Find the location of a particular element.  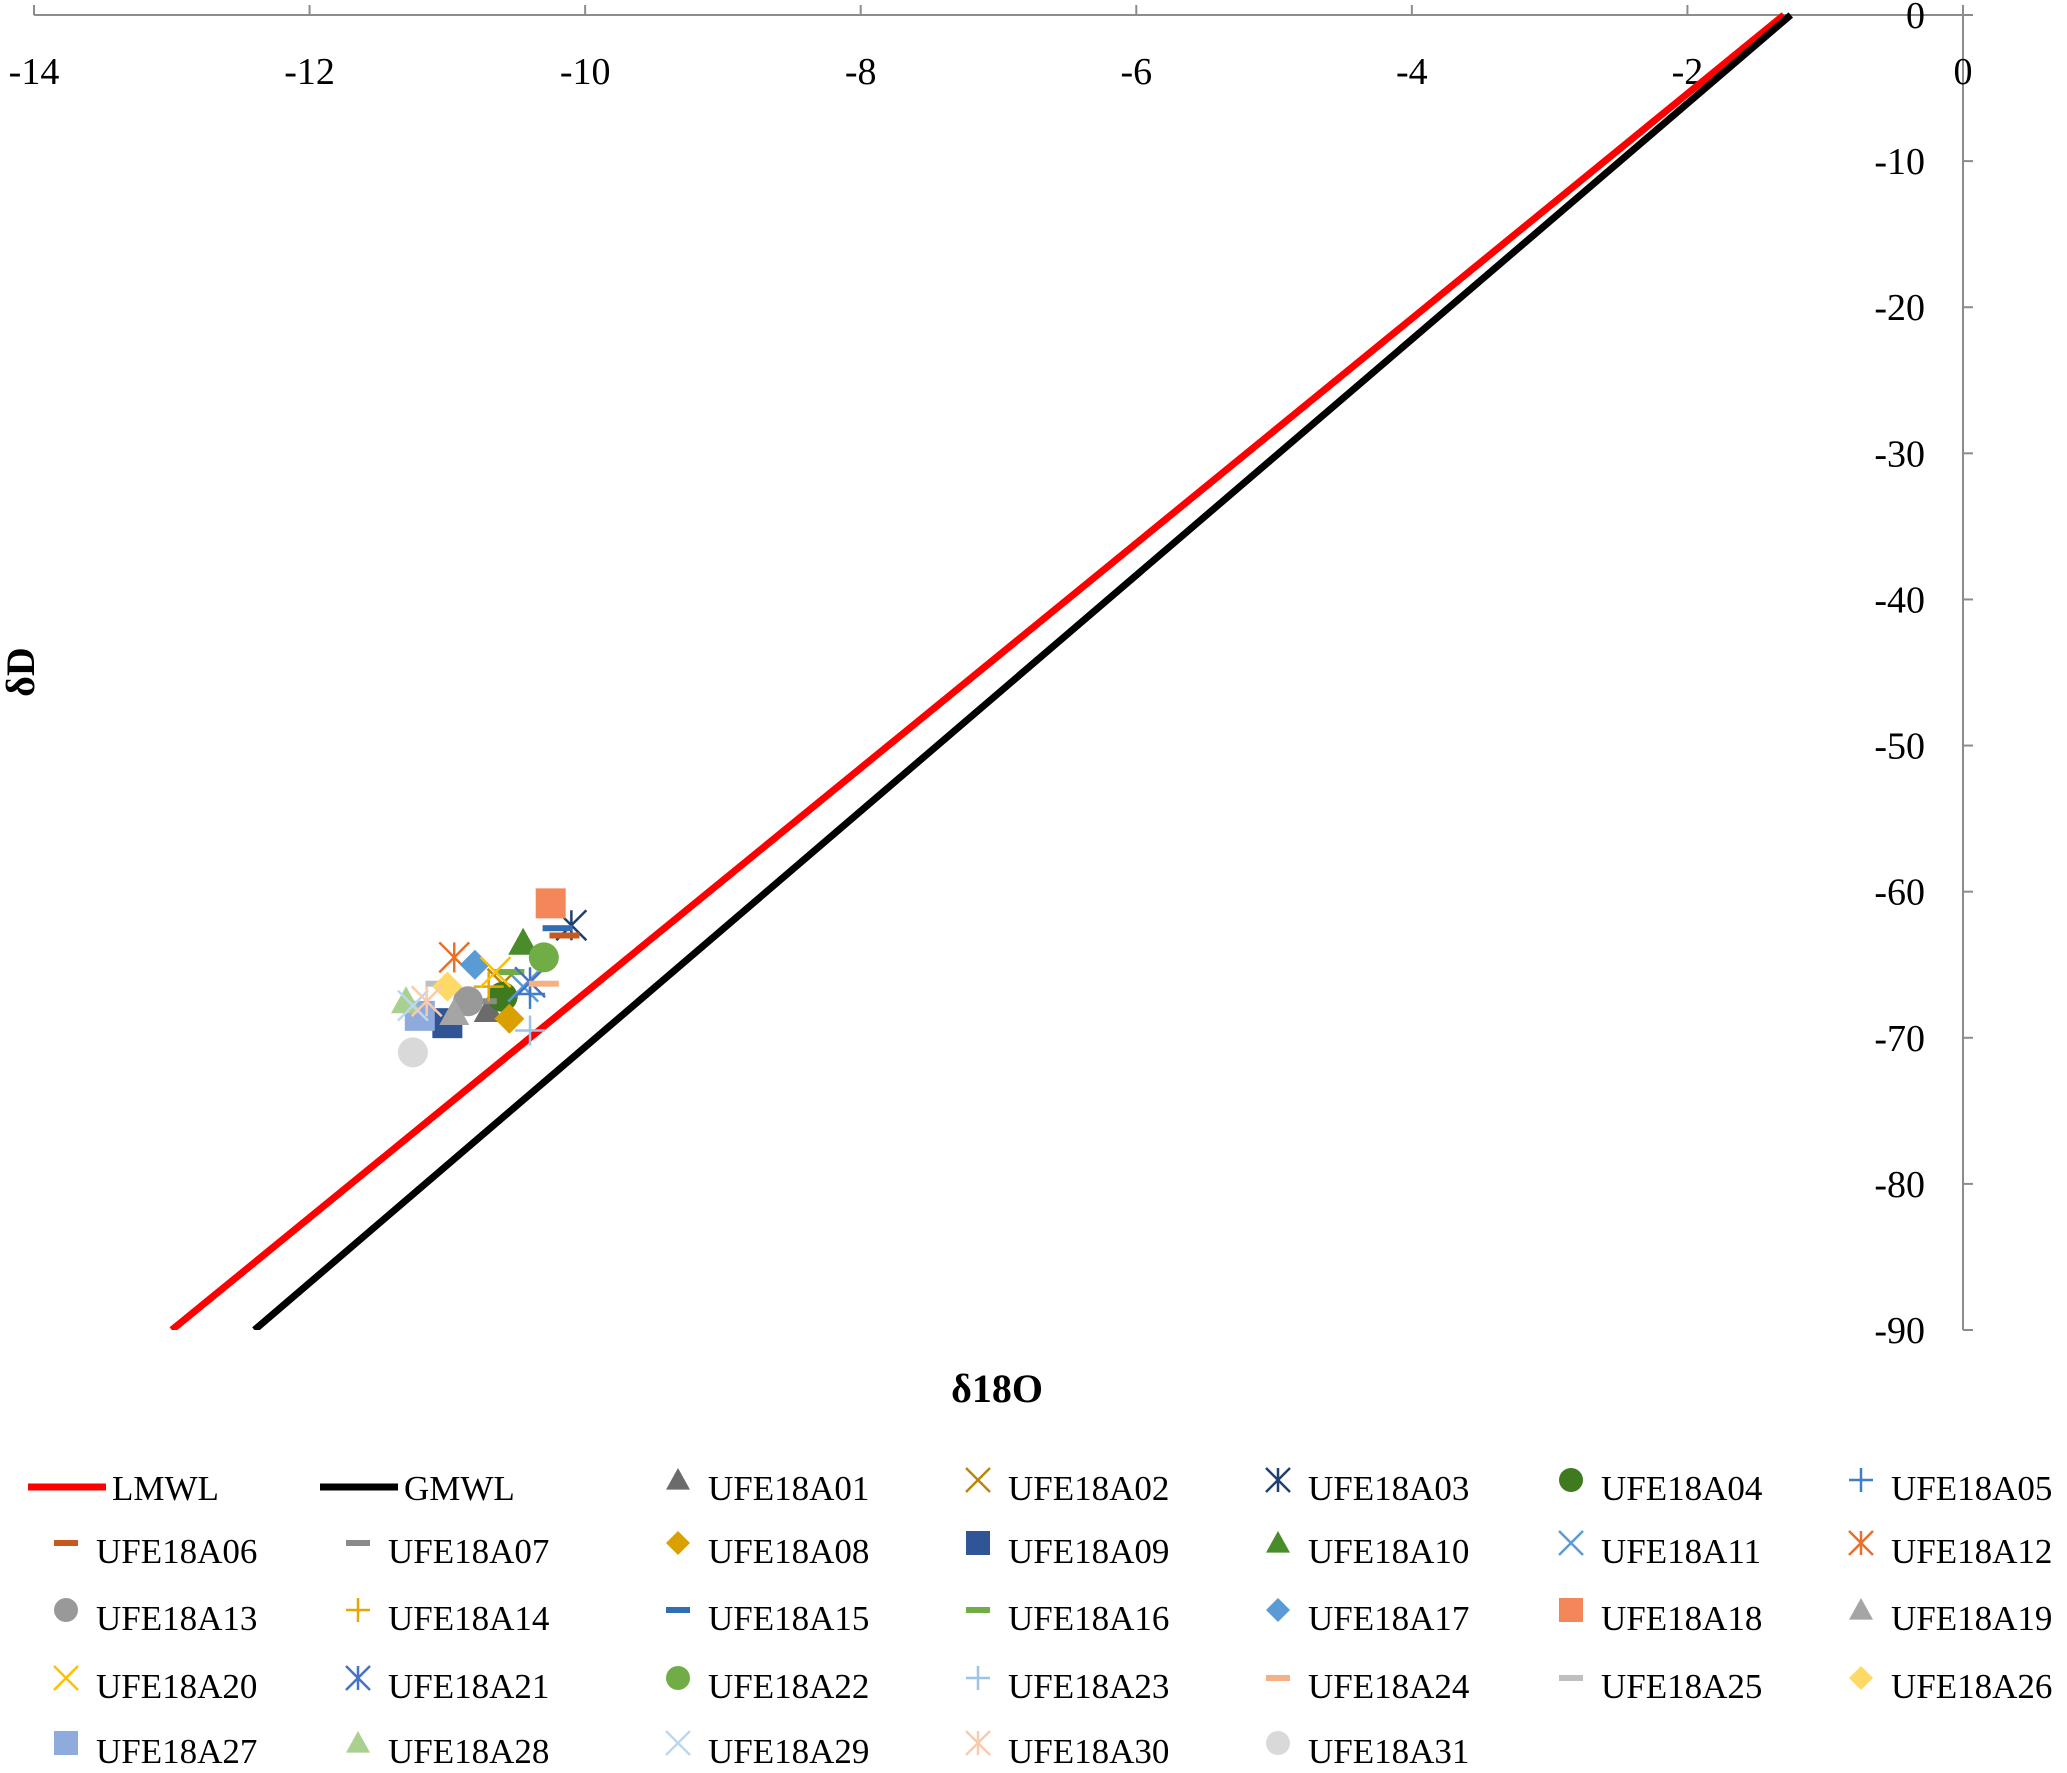

legend-label: UFE18A30 is located at coordinates (1088, 1751).